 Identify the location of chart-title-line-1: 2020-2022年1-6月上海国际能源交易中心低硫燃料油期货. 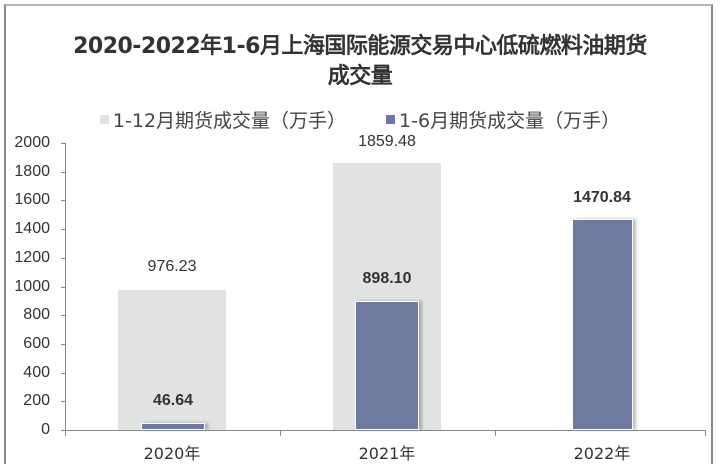
(360, 46).